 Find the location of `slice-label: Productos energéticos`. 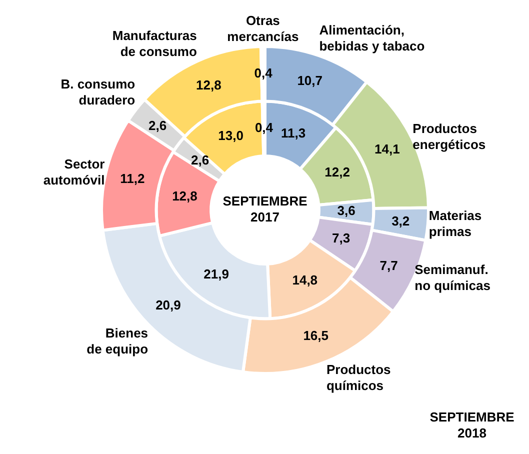

slice-label: Productos energéticos is located at coordinates (449, 136).